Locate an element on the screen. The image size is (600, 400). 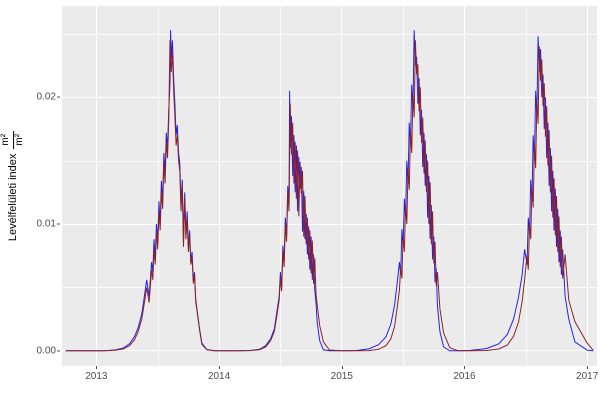
y-axis-unit-numerator: m² is located at coordinates (5, 139).